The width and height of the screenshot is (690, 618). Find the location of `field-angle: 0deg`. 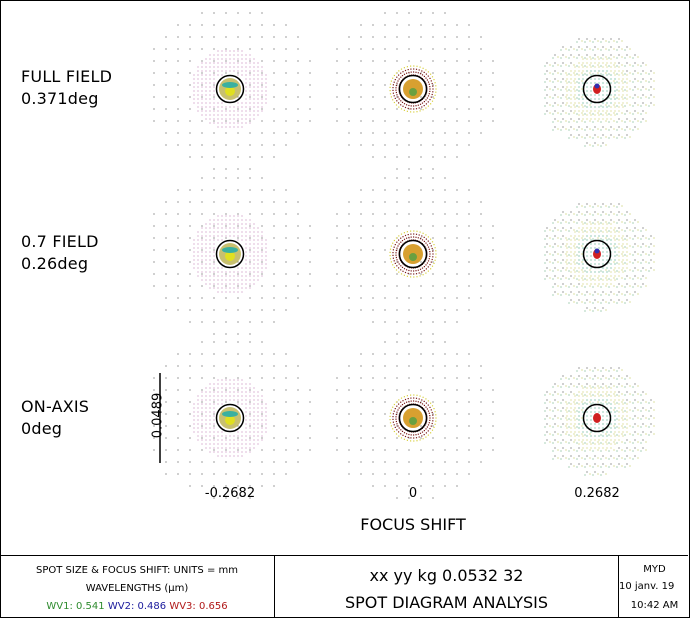

field-angle: 0deg is located at coordinates (42, 428).